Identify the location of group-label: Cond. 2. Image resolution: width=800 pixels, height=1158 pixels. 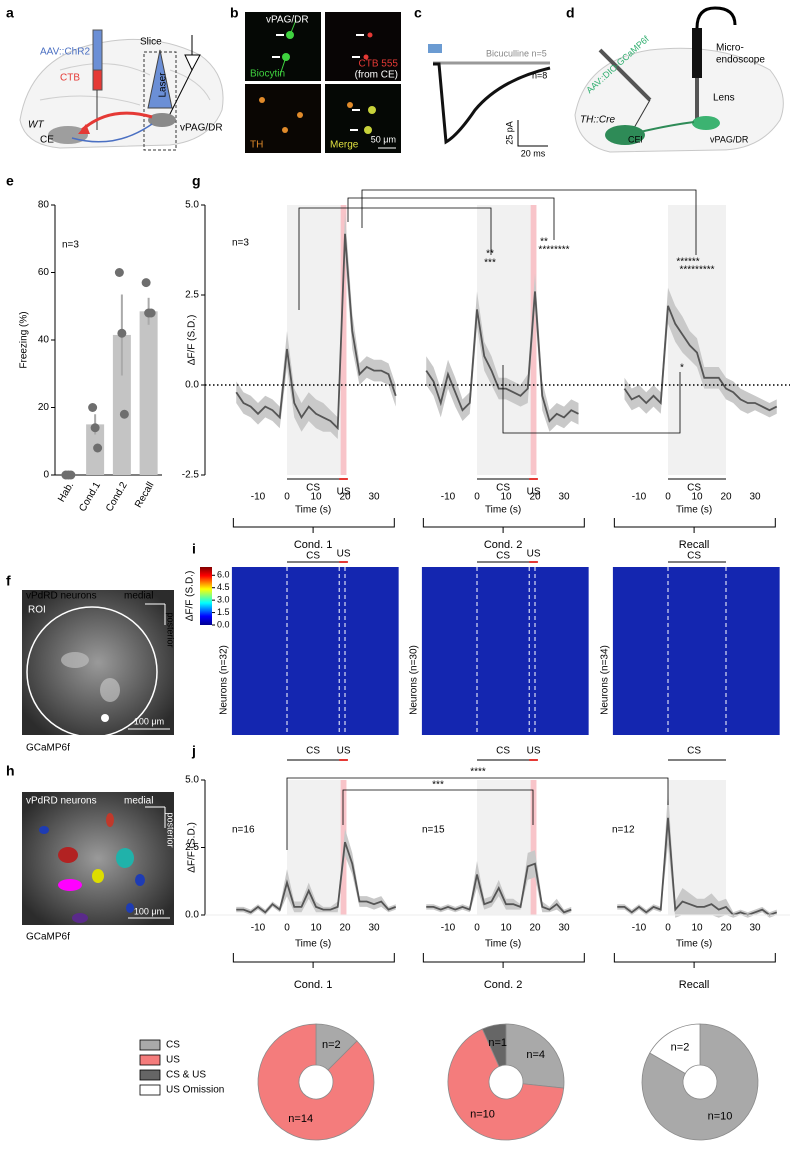
(503, 985).